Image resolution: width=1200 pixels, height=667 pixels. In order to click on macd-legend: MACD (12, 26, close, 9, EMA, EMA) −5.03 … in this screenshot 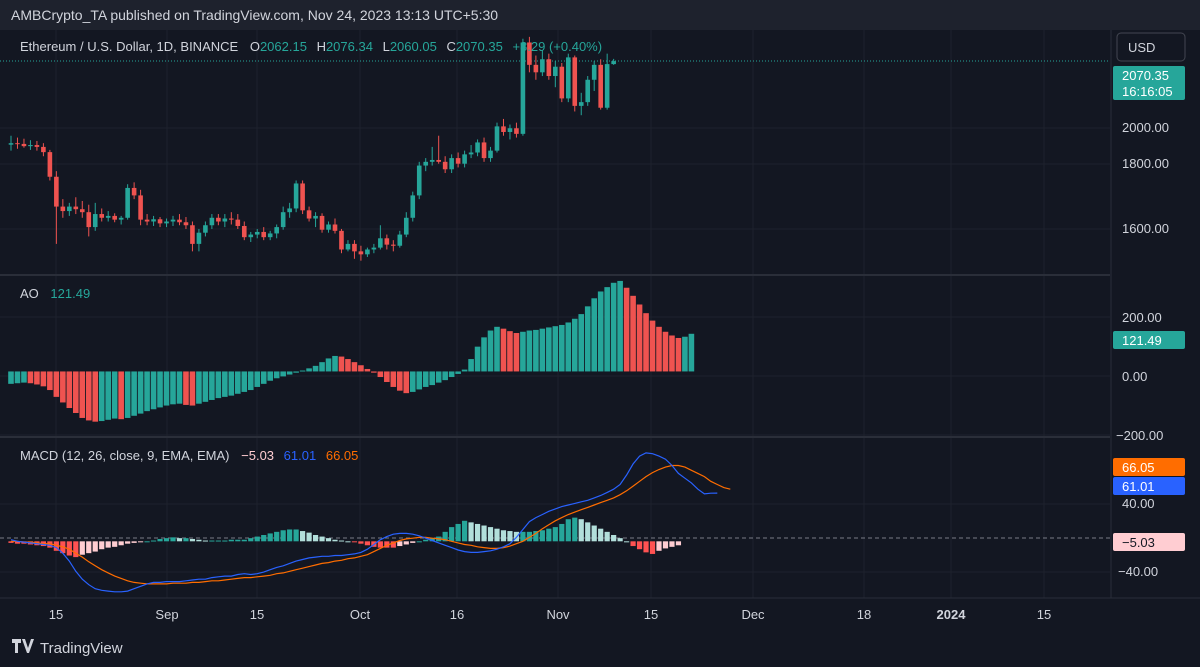, I will do `click(189, 455)`.